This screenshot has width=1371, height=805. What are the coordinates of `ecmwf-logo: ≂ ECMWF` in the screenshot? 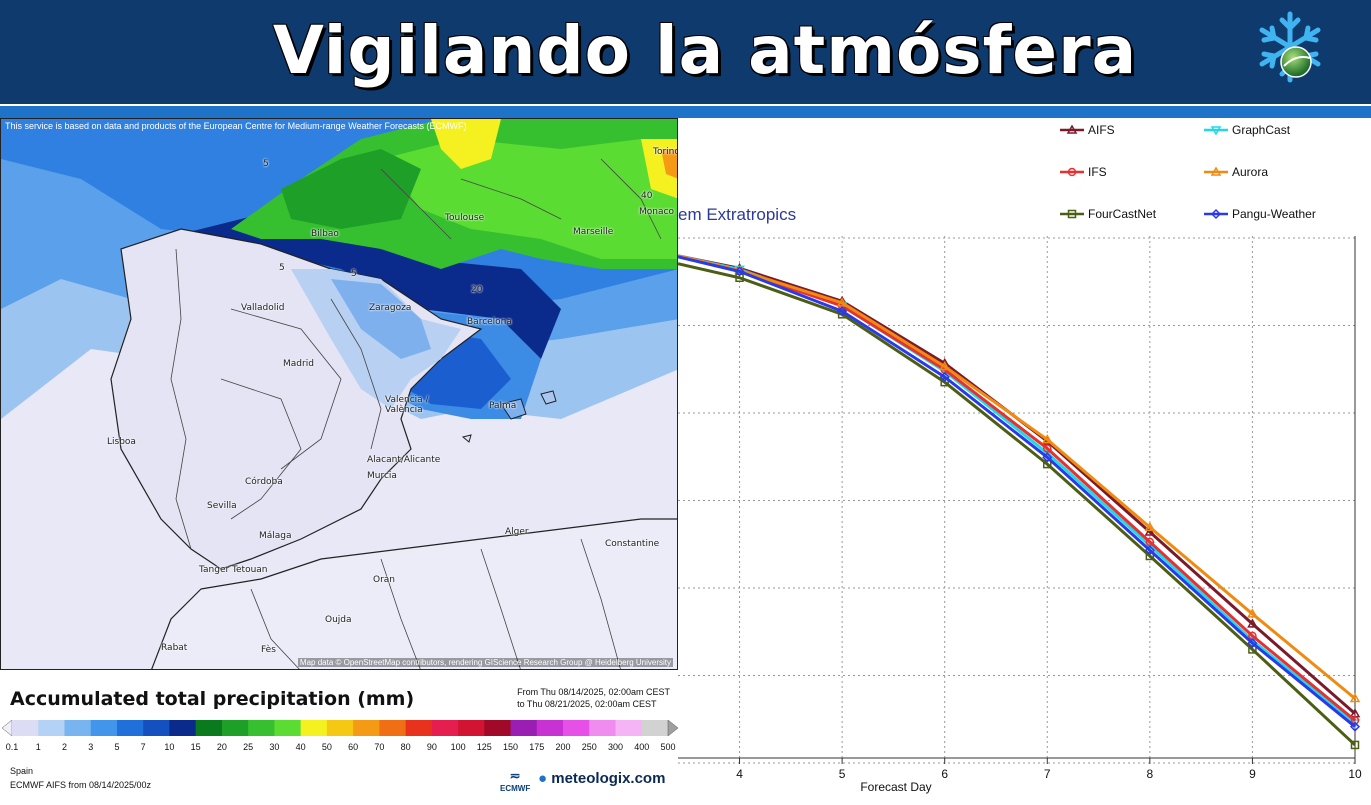 It's located at (515, 780).